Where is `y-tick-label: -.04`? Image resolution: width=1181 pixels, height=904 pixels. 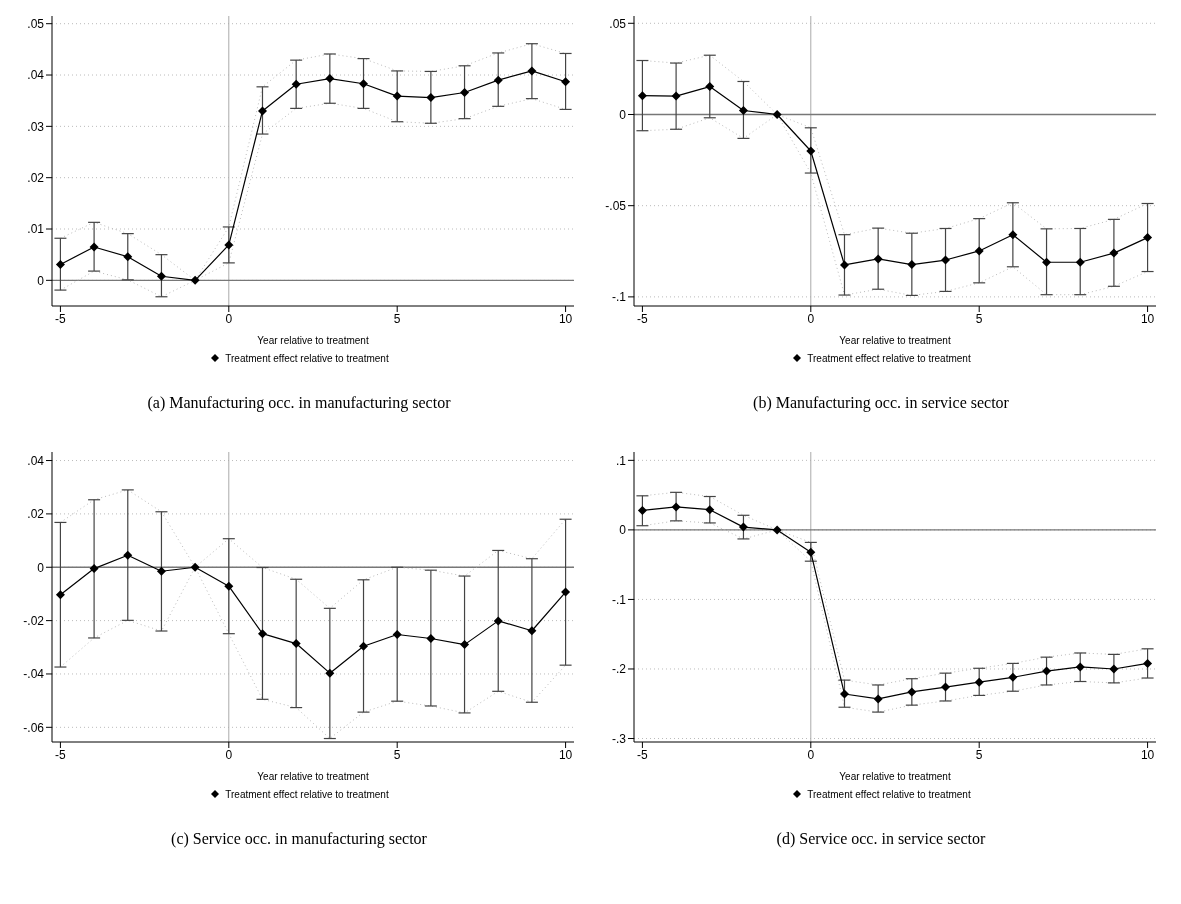 y-tick-label: -.04 is located at coordinates (34, 674).